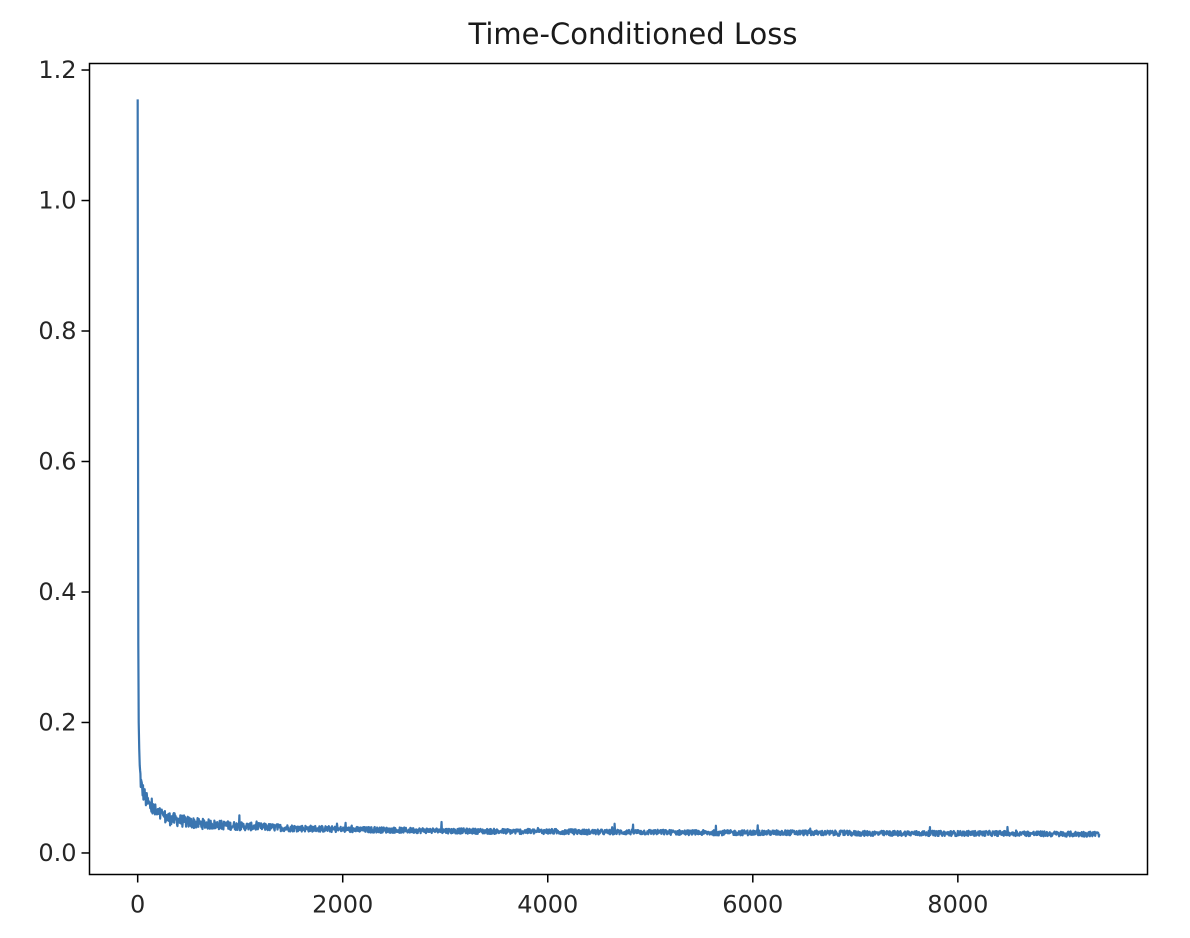  I want to click on x-tick-label: 0, so click(137, 905).